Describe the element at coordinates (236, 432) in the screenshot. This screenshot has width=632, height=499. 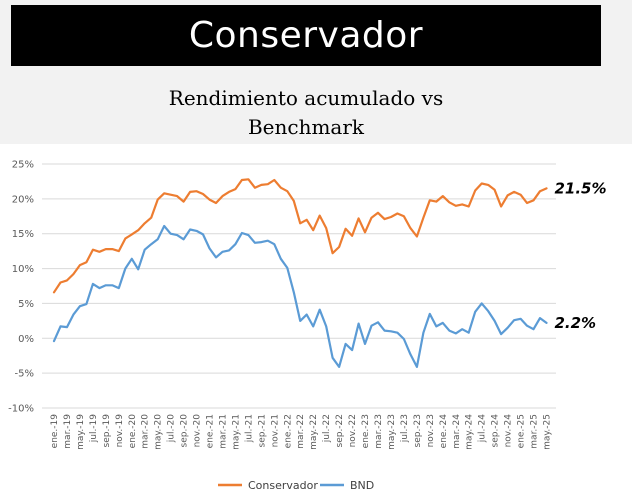
I see `x-tick-label: may.-21` at that location.